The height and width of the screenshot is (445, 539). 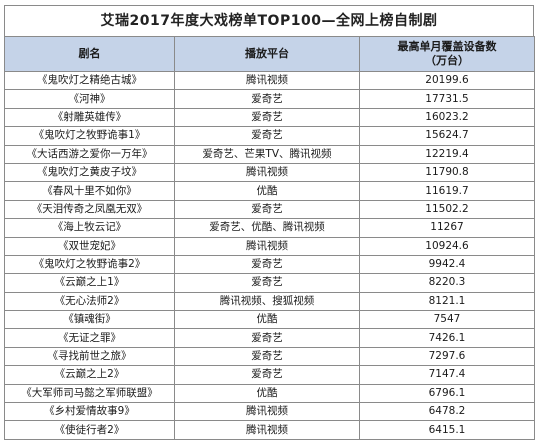 What do you see at coordinates (447, 60) in the screenshot?
I see `header-devices-line2: （万台）` at bounding box center [447, 60].